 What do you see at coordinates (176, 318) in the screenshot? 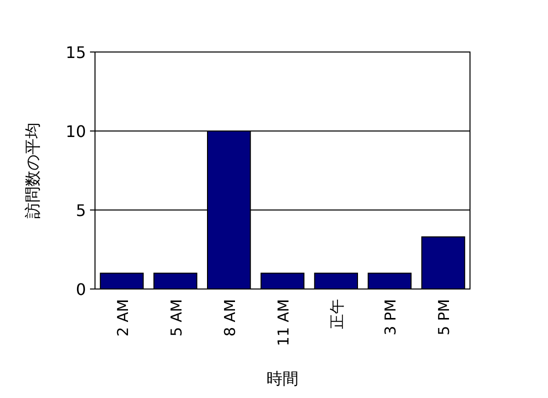
I see `x-tick-label: 5 AM` at bounding box center [176, 318].